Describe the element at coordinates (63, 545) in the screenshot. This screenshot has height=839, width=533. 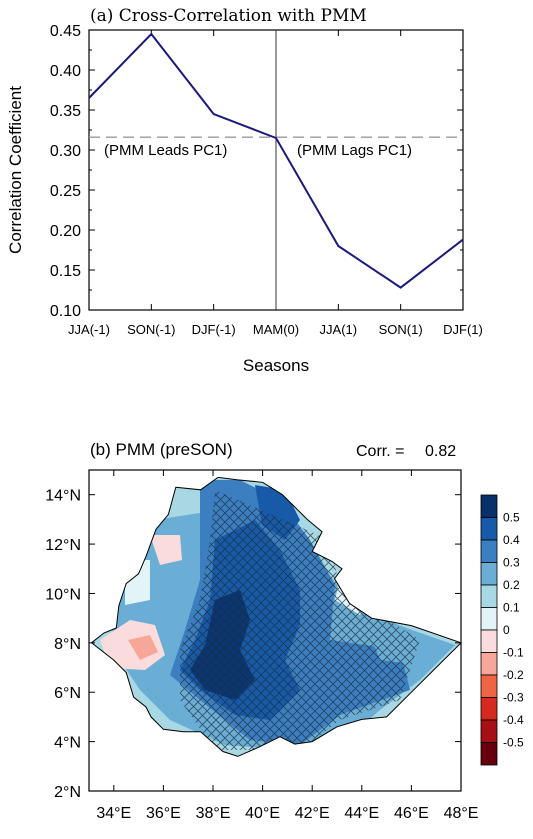
I see `lat-tick-label: 12°N` at that location.